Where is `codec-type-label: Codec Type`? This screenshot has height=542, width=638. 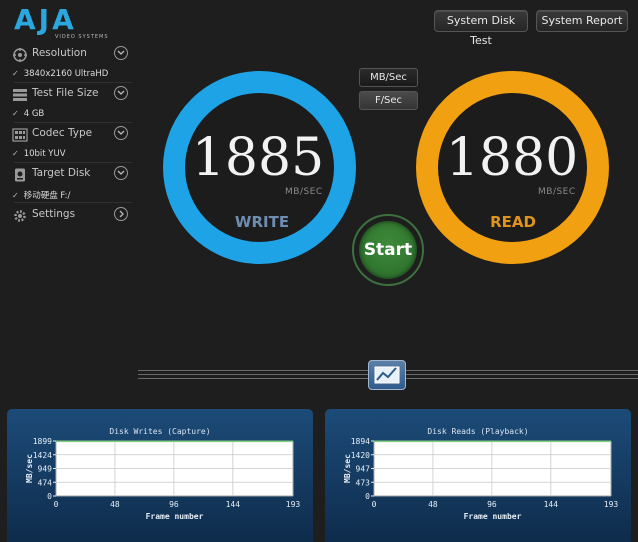
codec-type-label: Codec Type is located at coordinates (62, 133).